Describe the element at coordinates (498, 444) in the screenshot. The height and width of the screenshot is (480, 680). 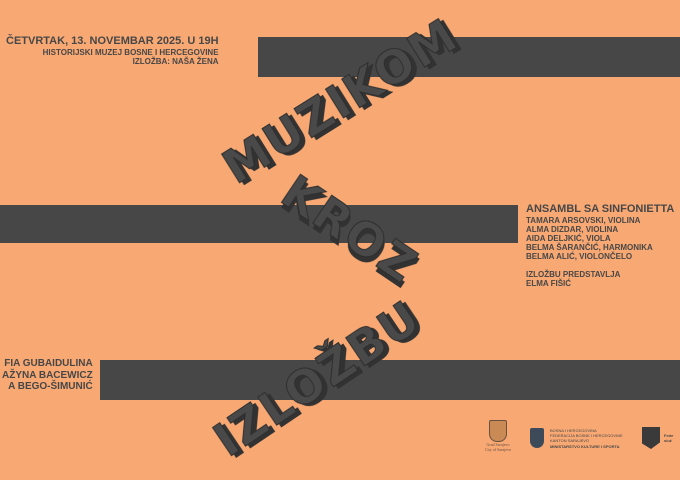
I see `sarajevo-caption: Grad Sarajevo` at that location.